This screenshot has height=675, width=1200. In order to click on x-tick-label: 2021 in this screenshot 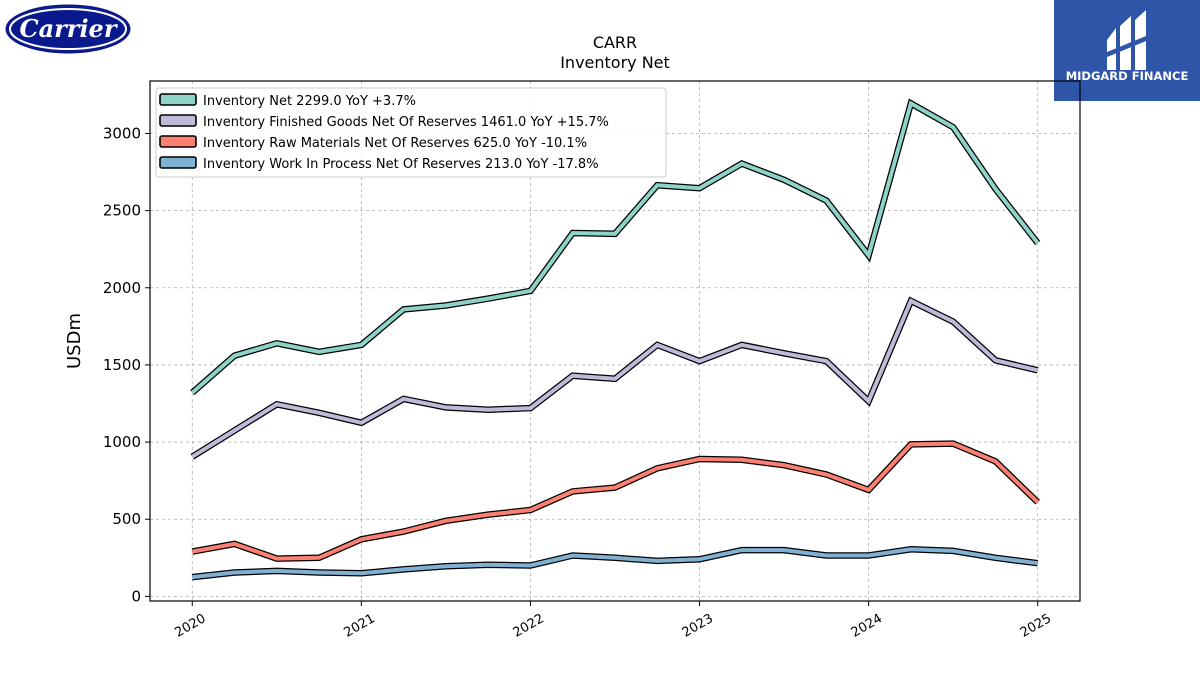, I will do `click(360, 626)`.